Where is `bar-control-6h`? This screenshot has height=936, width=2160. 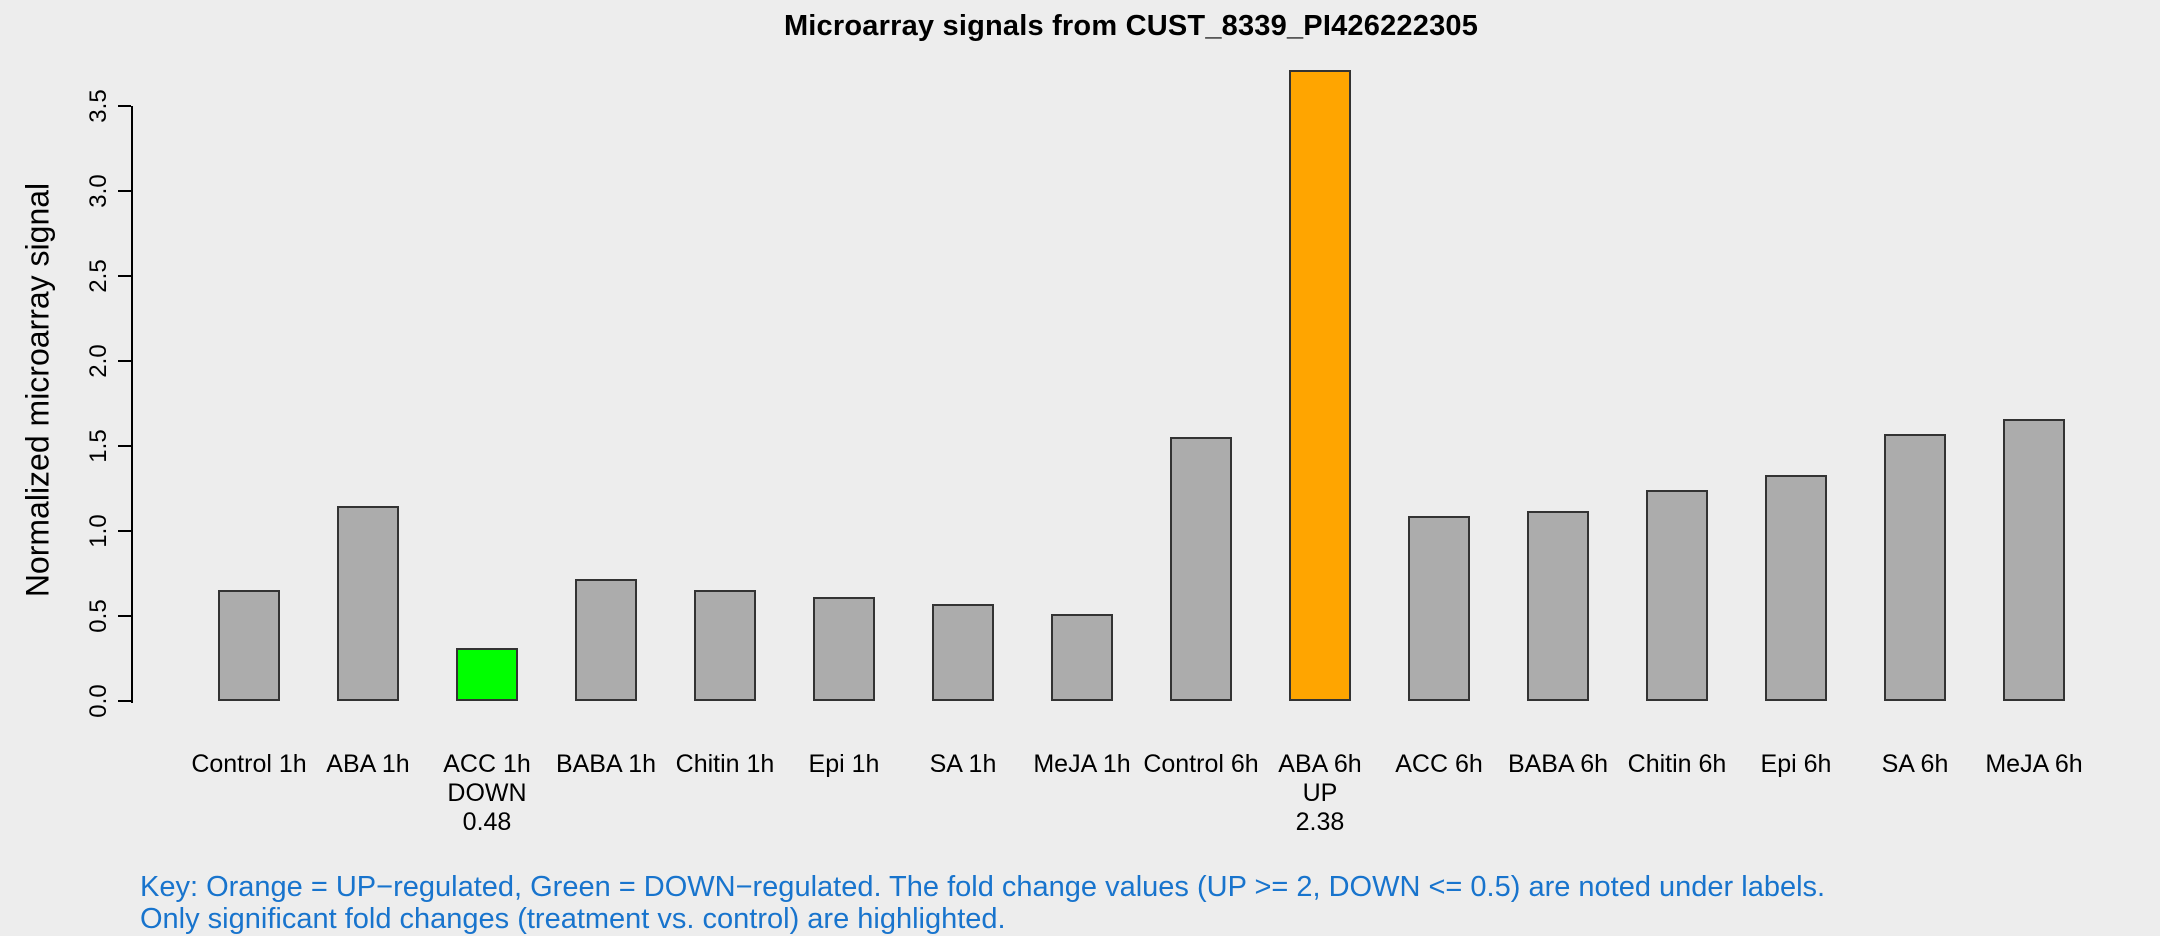 bar-control-6h is located at coordinates (1201, 569).